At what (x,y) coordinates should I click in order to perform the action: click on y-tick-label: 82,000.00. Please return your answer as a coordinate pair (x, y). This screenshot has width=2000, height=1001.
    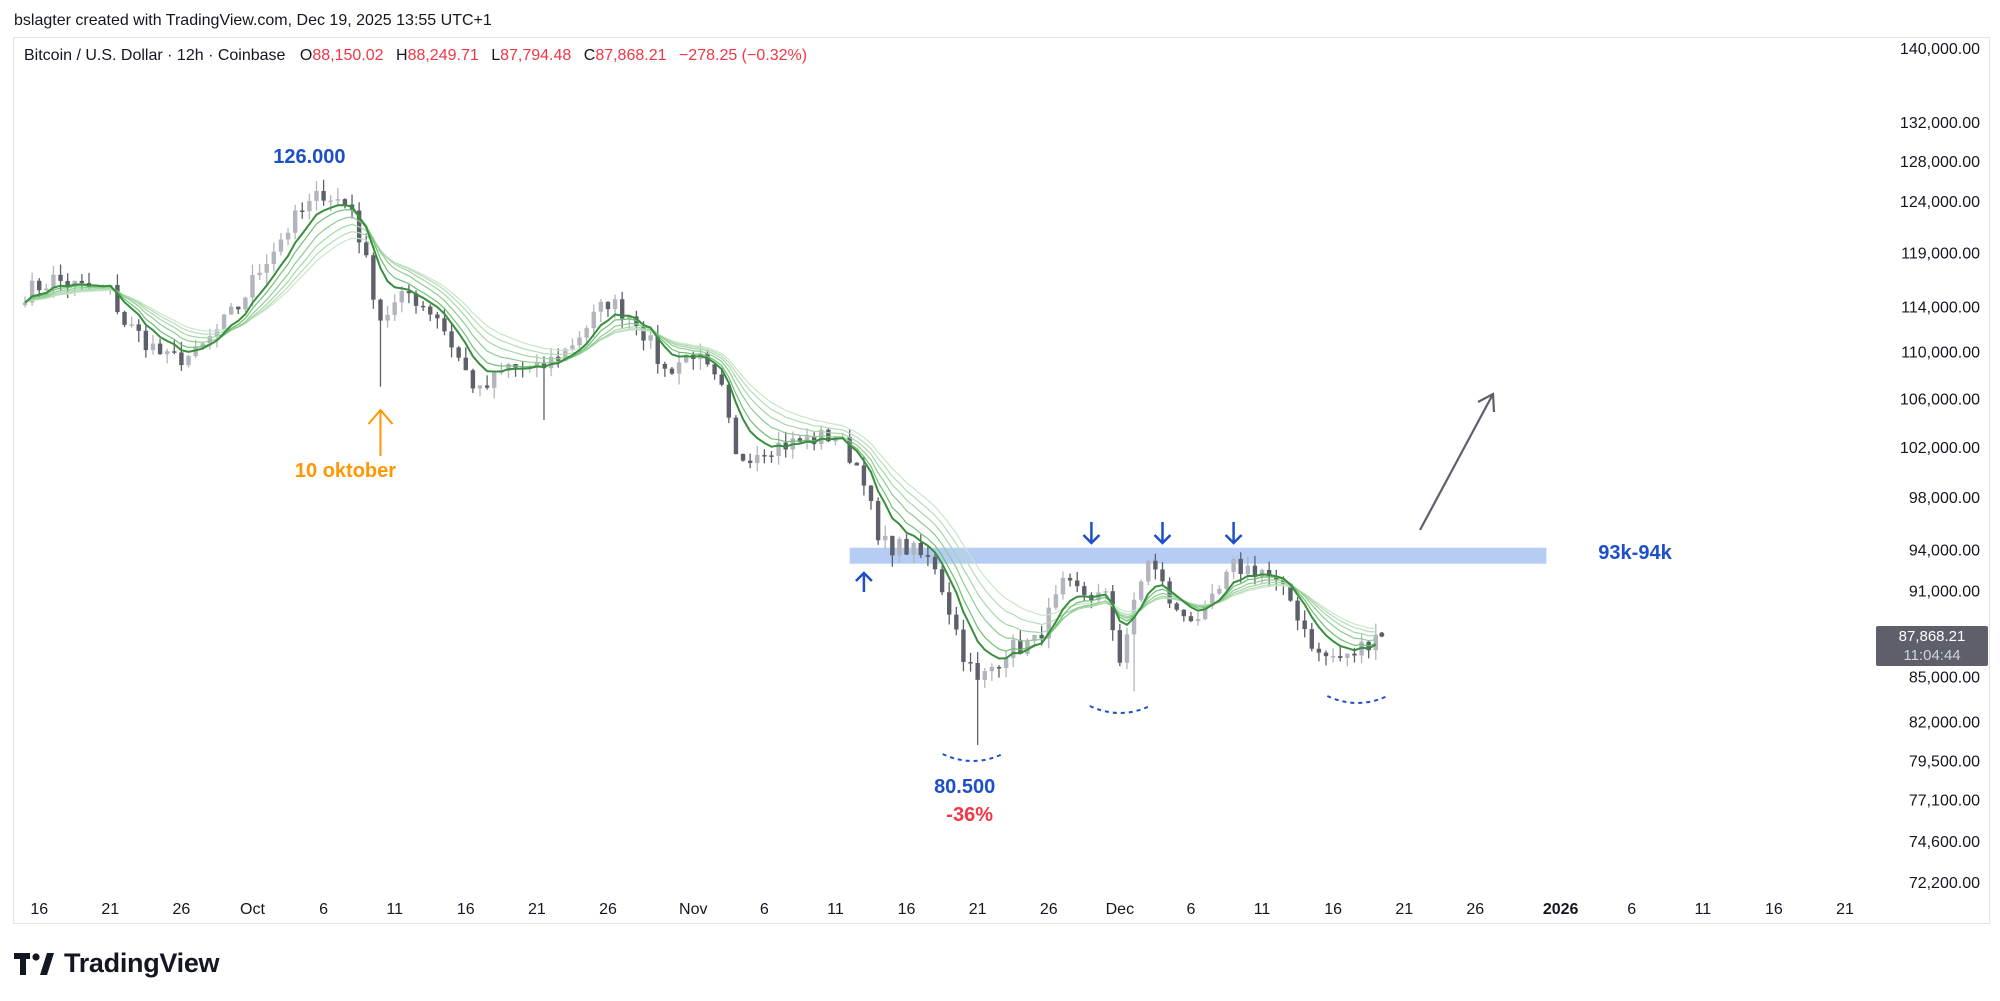
    Looking at the image, I should click on (1944, 723).